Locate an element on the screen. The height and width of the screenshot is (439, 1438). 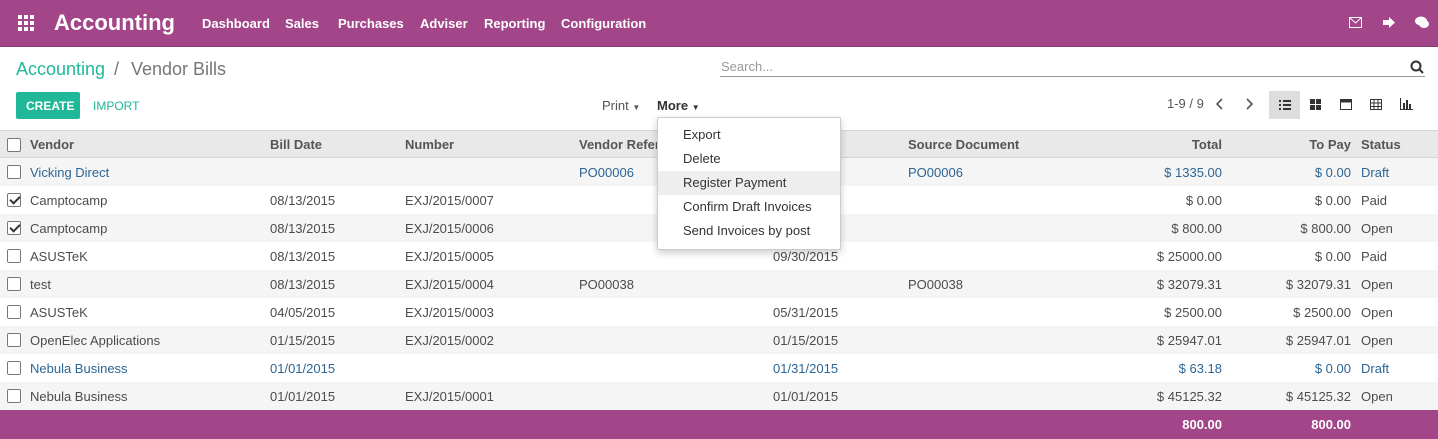
table-cell: OpenElec Applications is located at coordinates (95, 340).